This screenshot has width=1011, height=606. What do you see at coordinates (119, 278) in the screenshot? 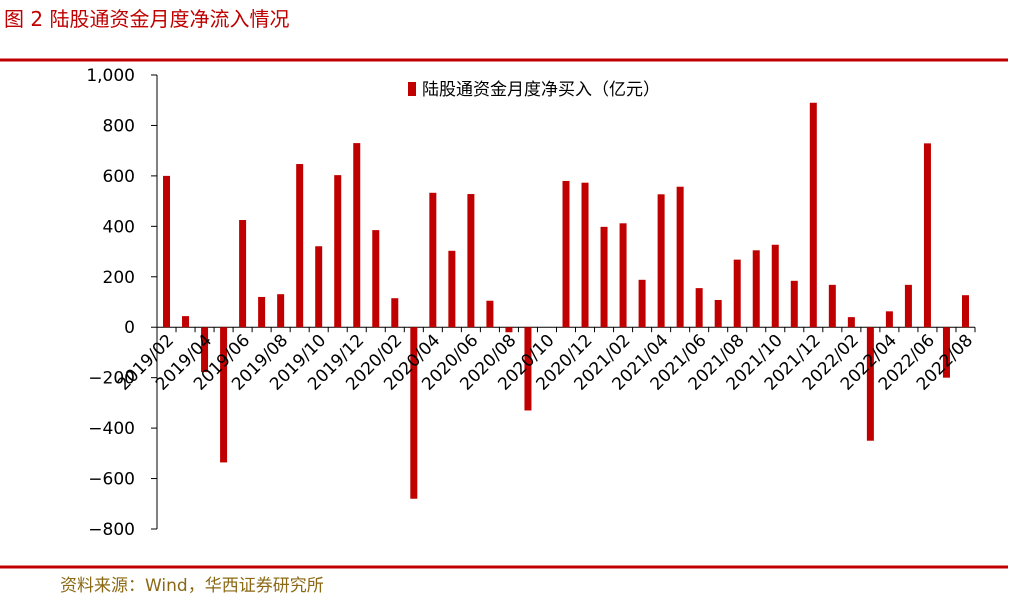
I see `y-tick-label: 200` at bounding box center [119, 278].